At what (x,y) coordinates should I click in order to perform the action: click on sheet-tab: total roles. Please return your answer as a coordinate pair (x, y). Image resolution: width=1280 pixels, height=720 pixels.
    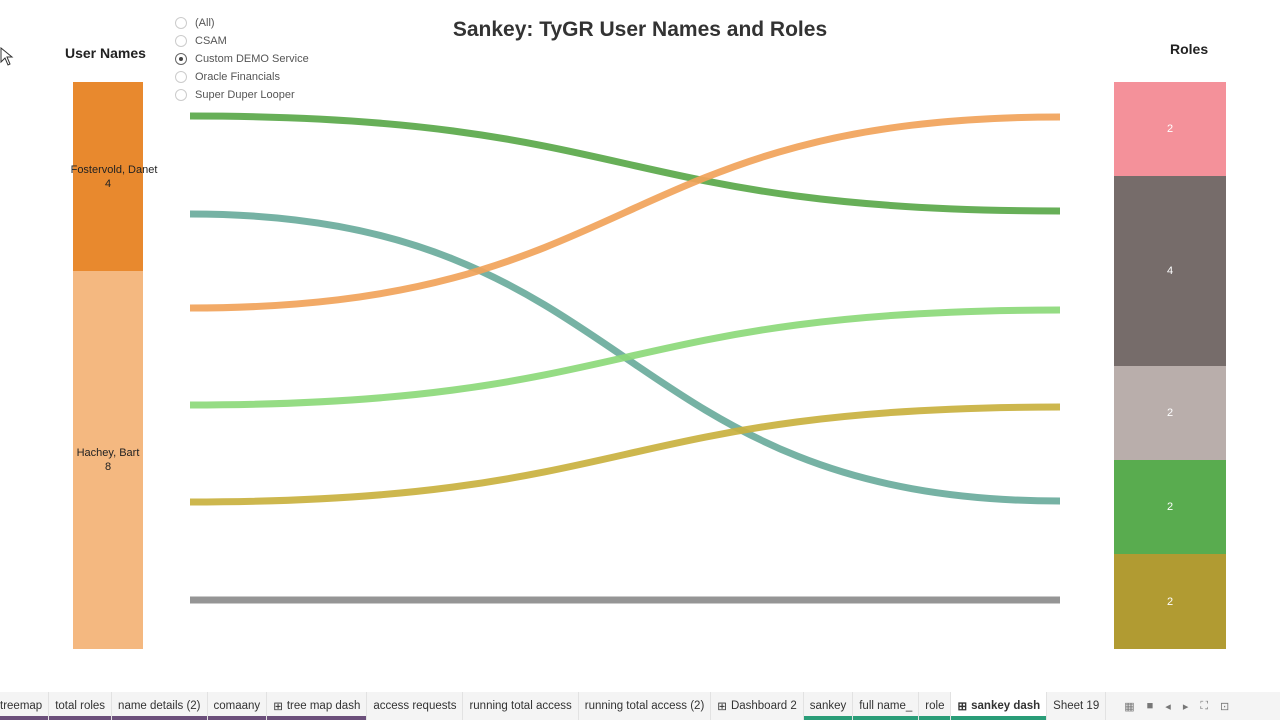
    Looking at the image, I should click on (81, 706).